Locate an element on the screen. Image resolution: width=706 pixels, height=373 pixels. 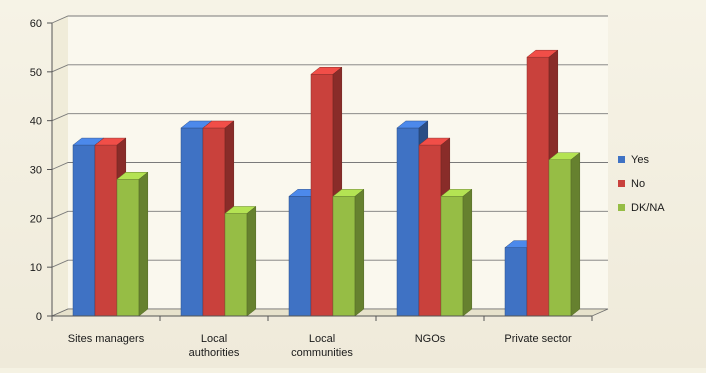
legend-entry-no: No is located at coordinates (631, 184).